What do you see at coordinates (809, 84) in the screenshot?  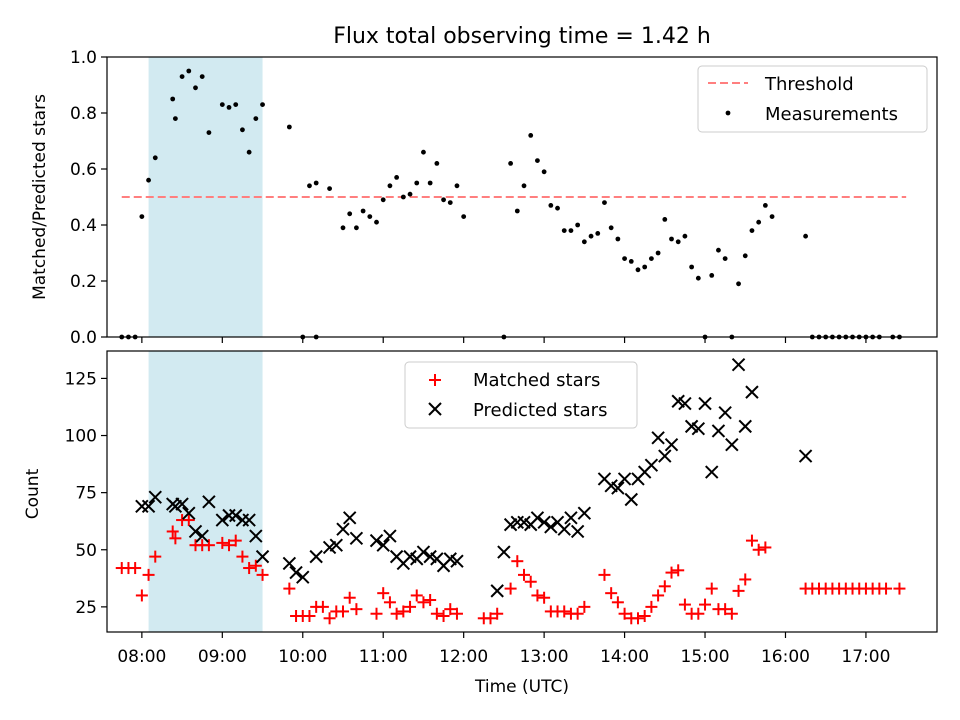 I see `threshold-legend-label: Threshold` at bounding box center [809, 84].